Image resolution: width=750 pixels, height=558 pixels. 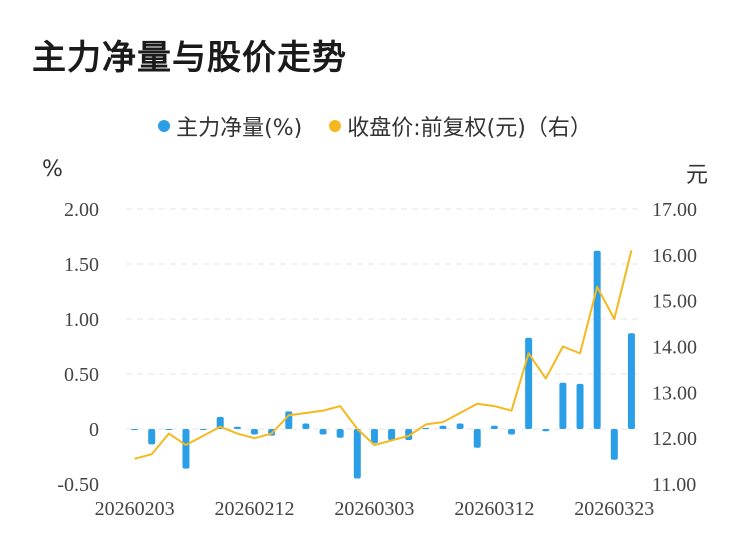 I want to click on y-right-tick-label: 17.00, so click(x=674, y=210).